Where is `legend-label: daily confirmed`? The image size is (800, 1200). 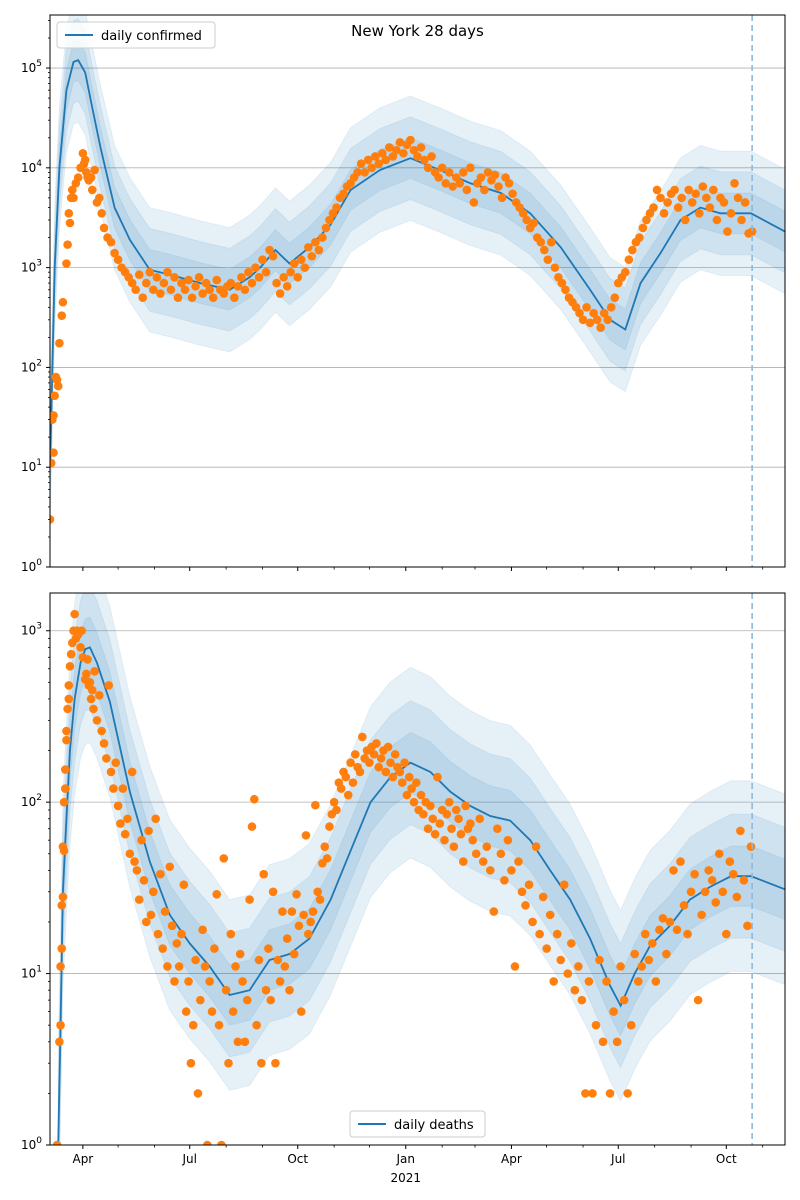
legend-label: daily confirmed is located at coordinates (151, 36).